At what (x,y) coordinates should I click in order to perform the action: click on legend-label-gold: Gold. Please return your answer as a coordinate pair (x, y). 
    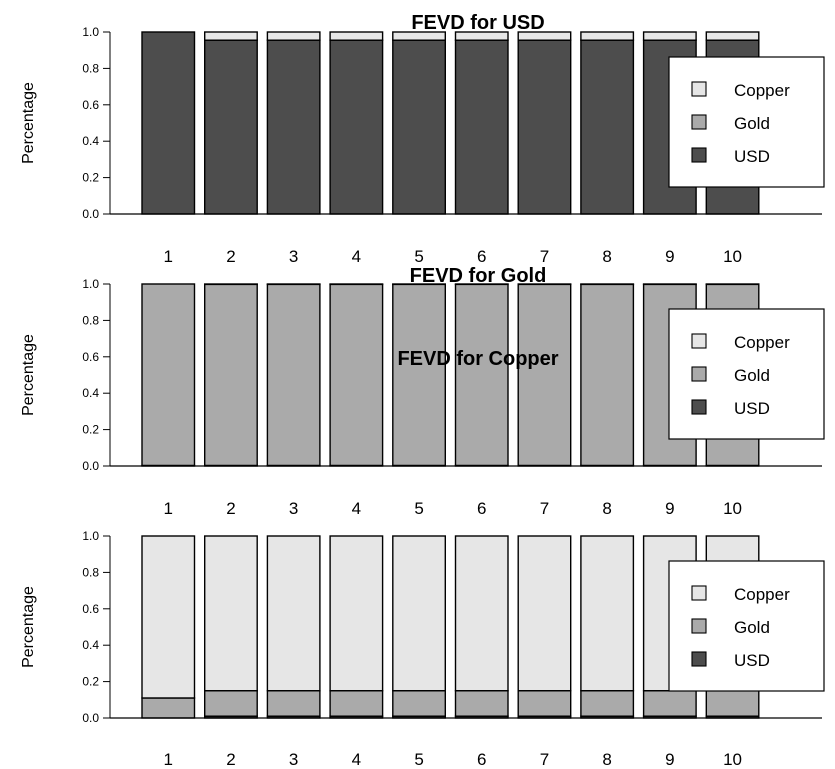
    Looking at the image, I should click on (752, 627).